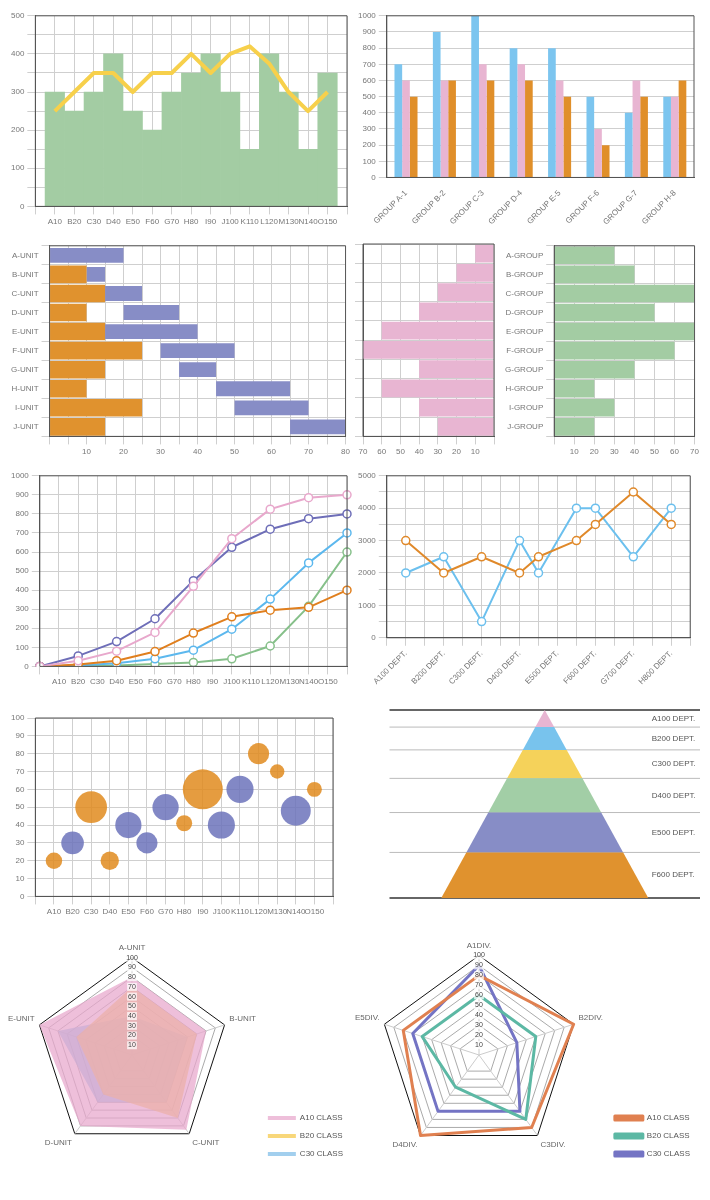 This screenshot has height=1200, width=710. I want to click on y-tick-label: F-UNIT, so click(25, 350).